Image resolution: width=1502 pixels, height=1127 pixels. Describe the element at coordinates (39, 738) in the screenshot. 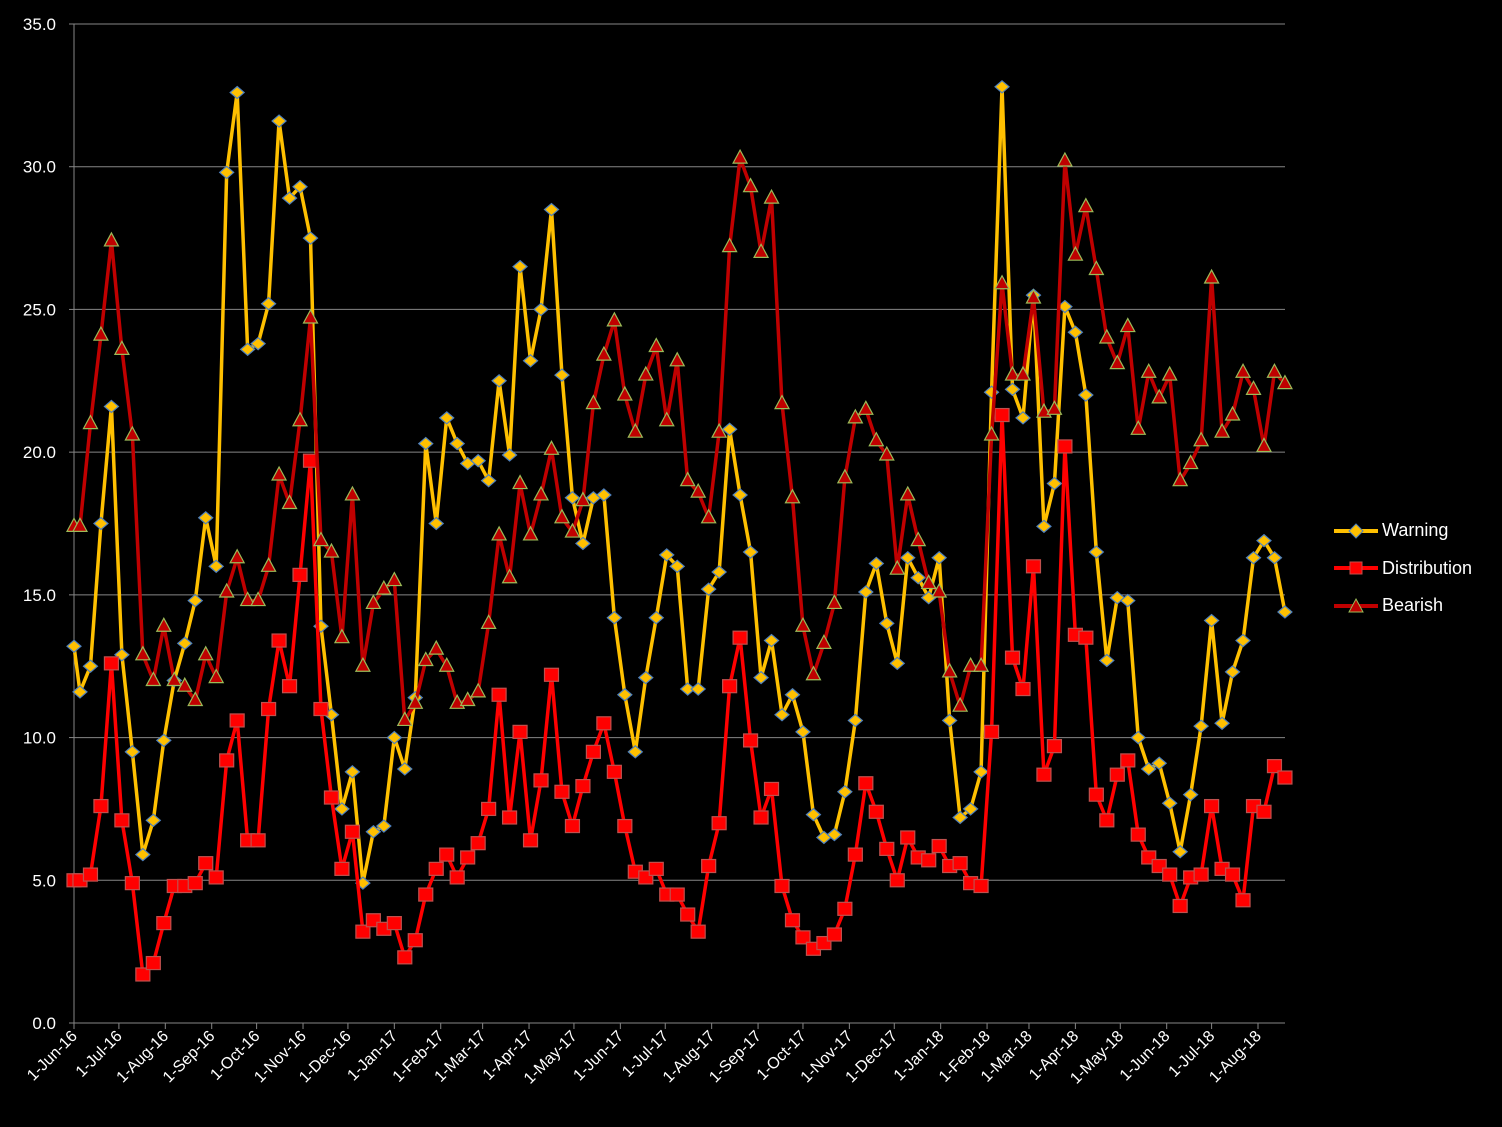

I see `y-tick-label: 10.0` at that location.